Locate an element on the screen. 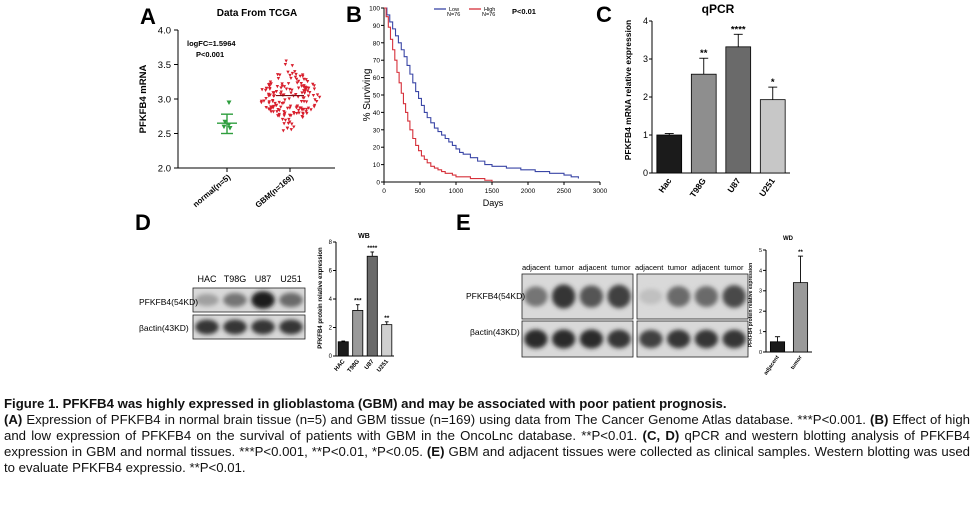  y-tick-label: 70 is located at coordinates (377, 61).